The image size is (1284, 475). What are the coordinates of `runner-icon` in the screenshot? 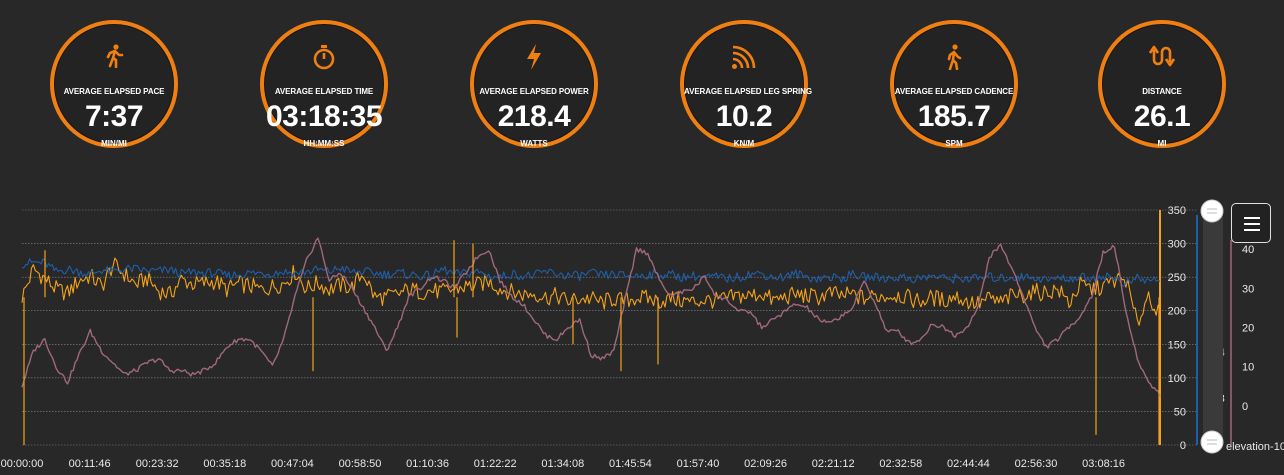 It's located at (114, 58).